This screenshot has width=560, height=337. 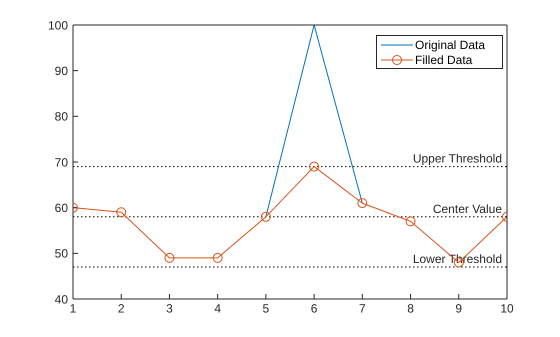 What do you see at coordinates (266, 309) in the screenshot?
I see `x-tick-label: 5` at bounding box center [266, 309].